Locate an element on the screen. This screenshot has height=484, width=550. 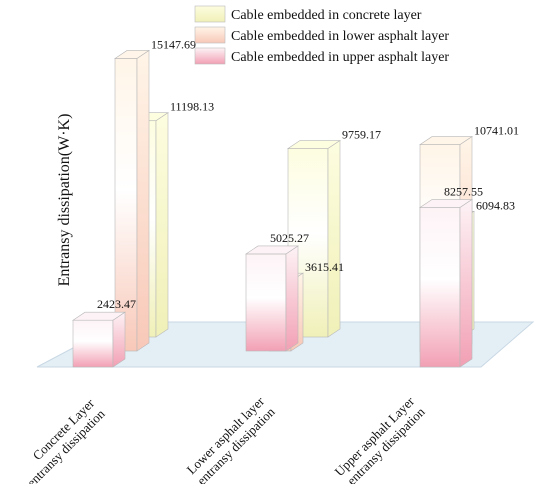
value-label: 3615.41 is located at coordinates (324, 267).